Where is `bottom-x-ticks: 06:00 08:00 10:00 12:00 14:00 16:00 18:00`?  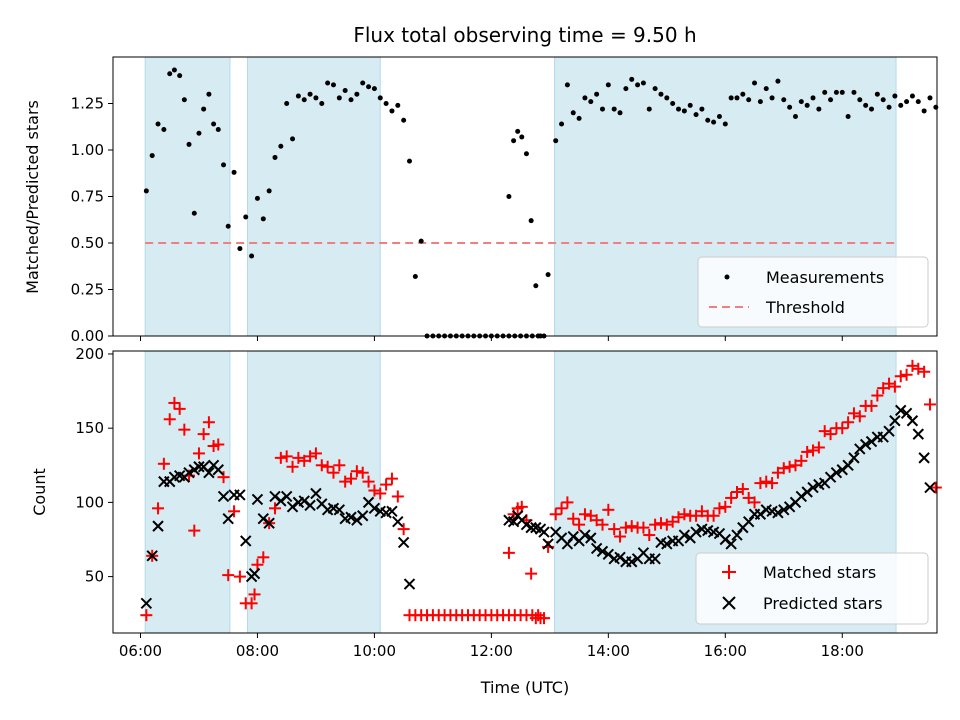 bottom-x-ticks: 06:00 08:00 10:00 12:00 14:00 16:00 18:00 is located at coordinates (491, 646).